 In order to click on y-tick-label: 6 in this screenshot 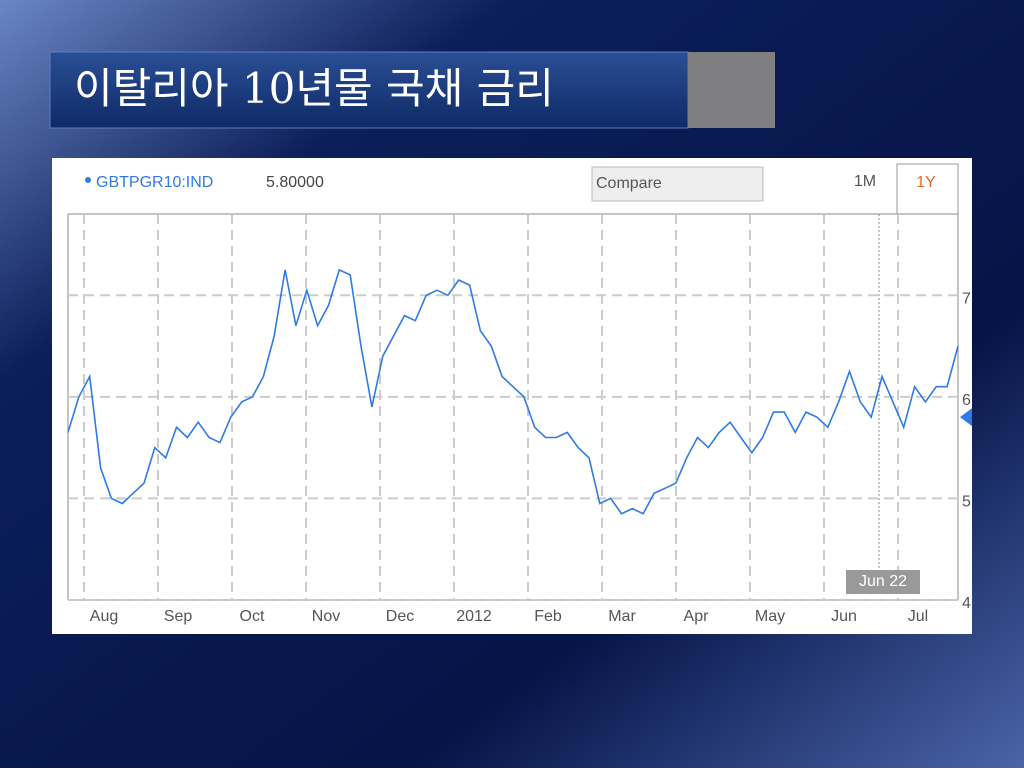, I will do `click(966, 400)`.